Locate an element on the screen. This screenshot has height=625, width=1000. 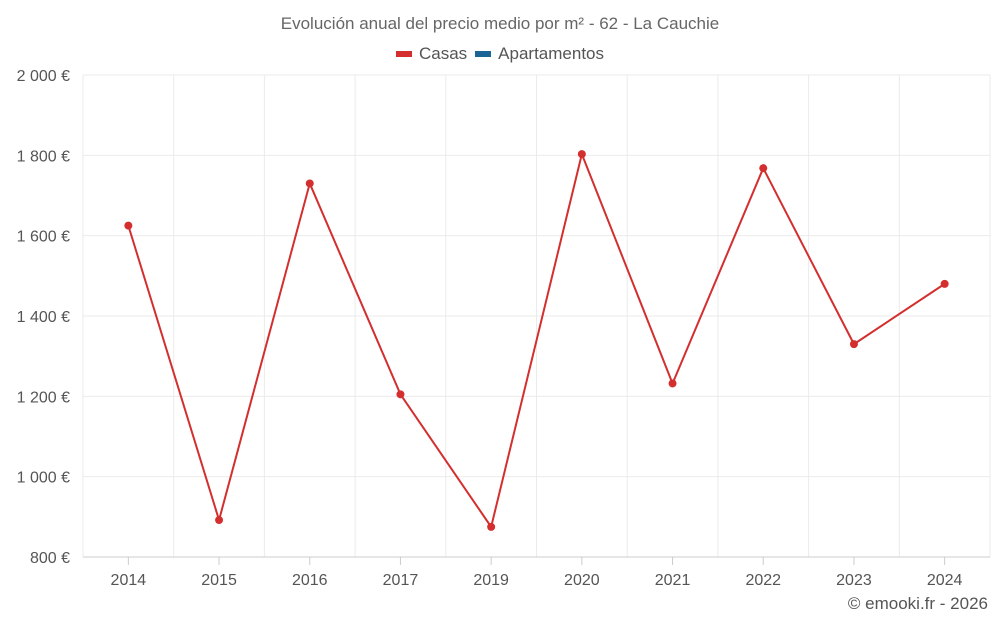
x-tick-label: 2020 is located at coordinates (582, 580).